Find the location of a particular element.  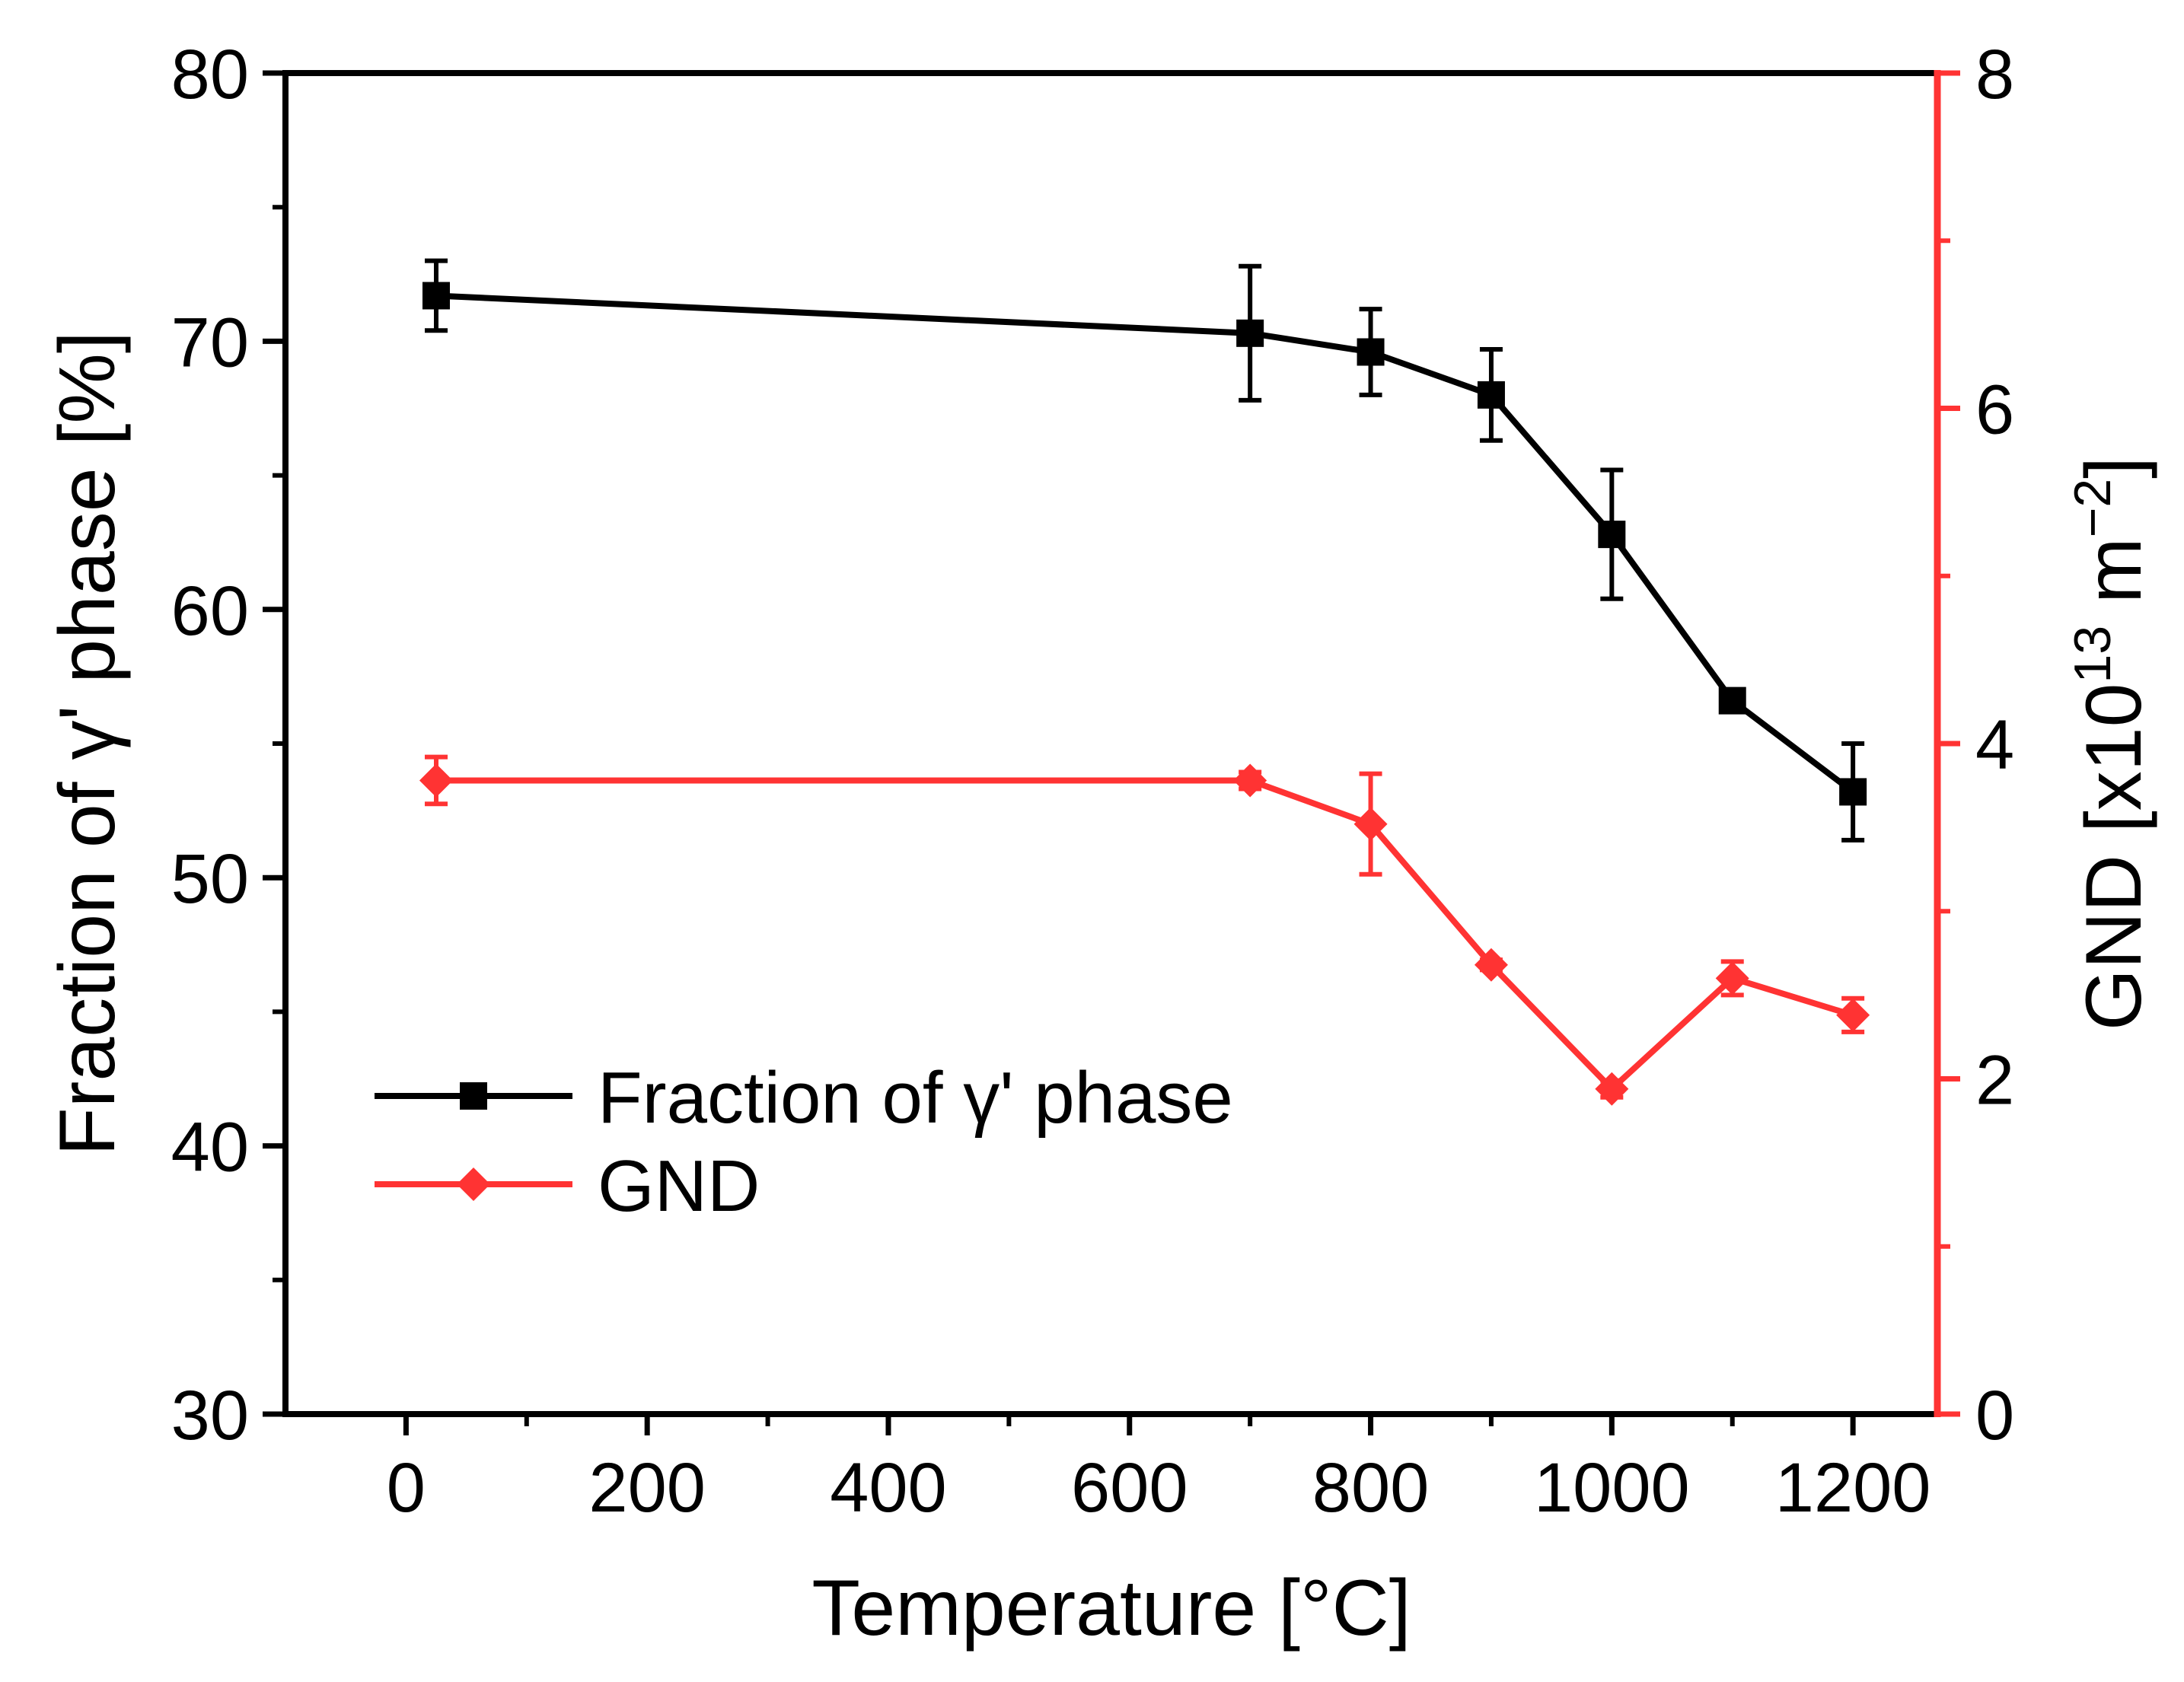

y2-axis-label-unit: m is located at coordinates (2114, 581).